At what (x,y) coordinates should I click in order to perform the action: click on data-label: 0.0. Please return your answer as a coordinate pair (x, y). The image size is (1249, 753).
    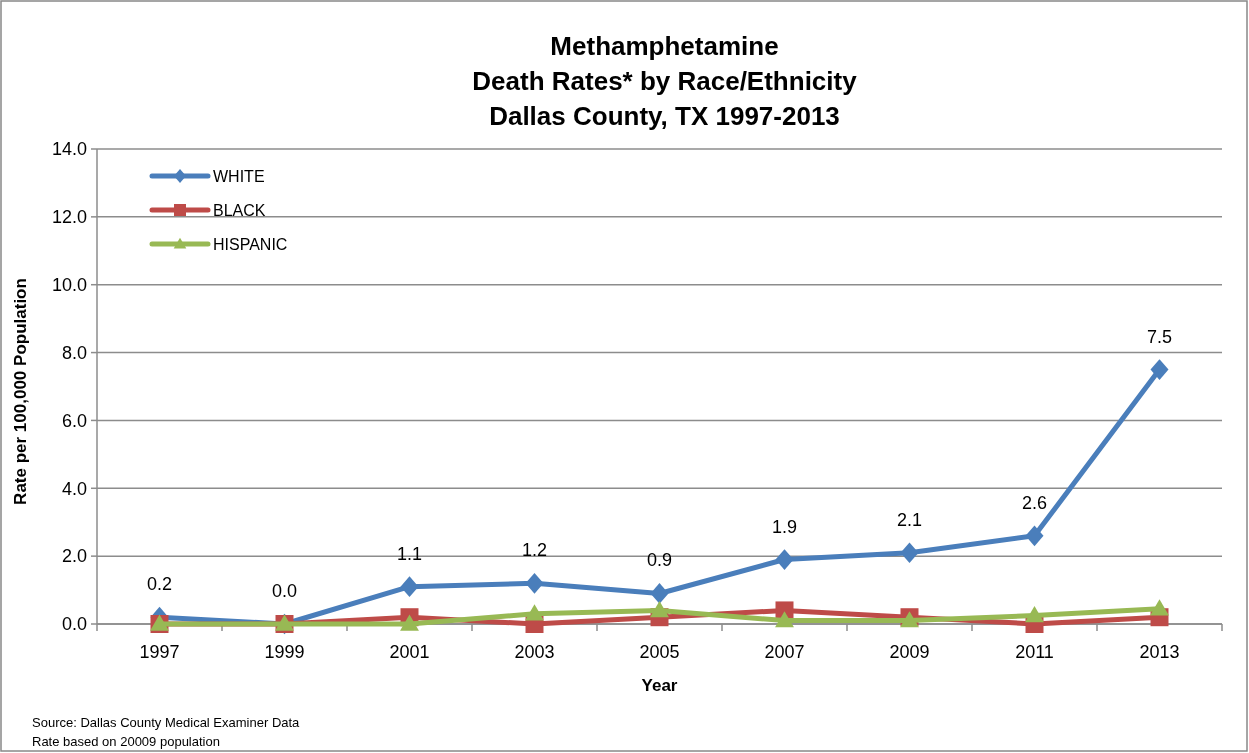
    Looking at the image, I should click on (284, 591).